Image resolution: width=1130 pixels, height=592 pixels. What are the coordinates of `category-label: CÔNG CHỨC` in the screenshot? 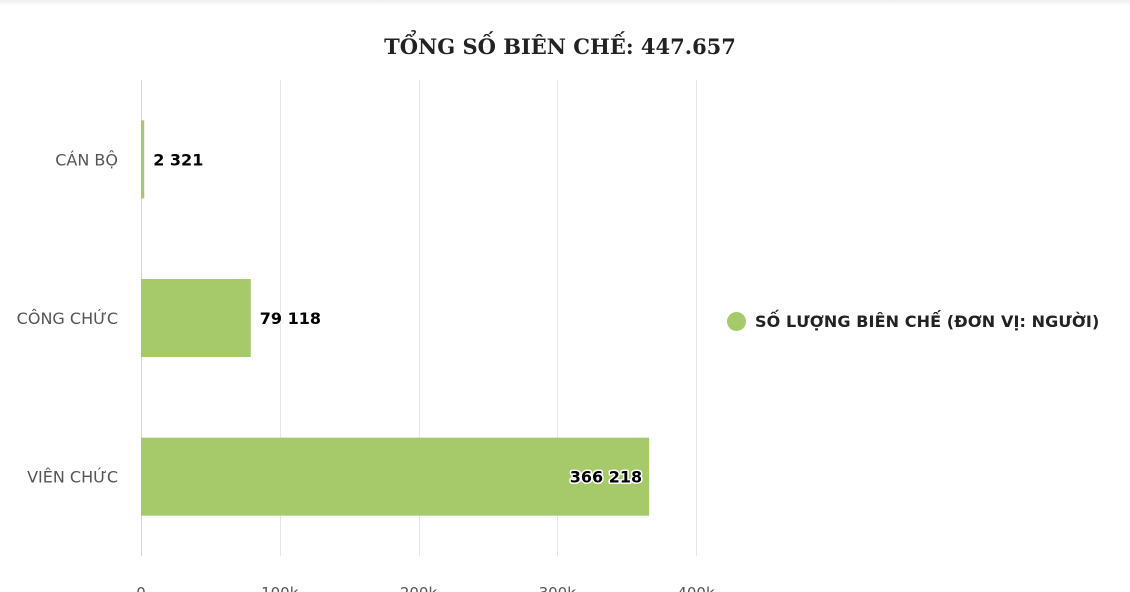 It's located at (67, 318).